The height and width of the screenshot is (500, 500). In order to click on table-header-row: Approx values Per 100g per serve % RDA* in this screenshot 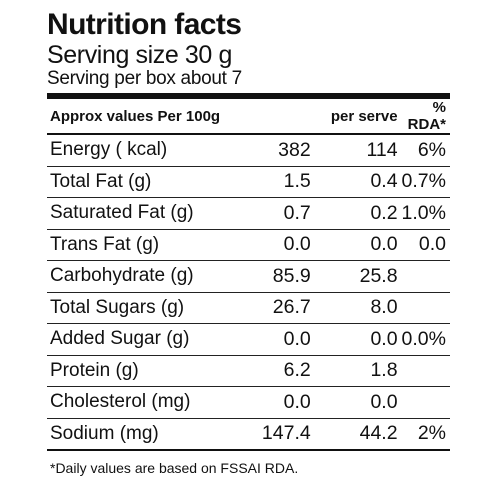, I will do `click(248, 117)`.